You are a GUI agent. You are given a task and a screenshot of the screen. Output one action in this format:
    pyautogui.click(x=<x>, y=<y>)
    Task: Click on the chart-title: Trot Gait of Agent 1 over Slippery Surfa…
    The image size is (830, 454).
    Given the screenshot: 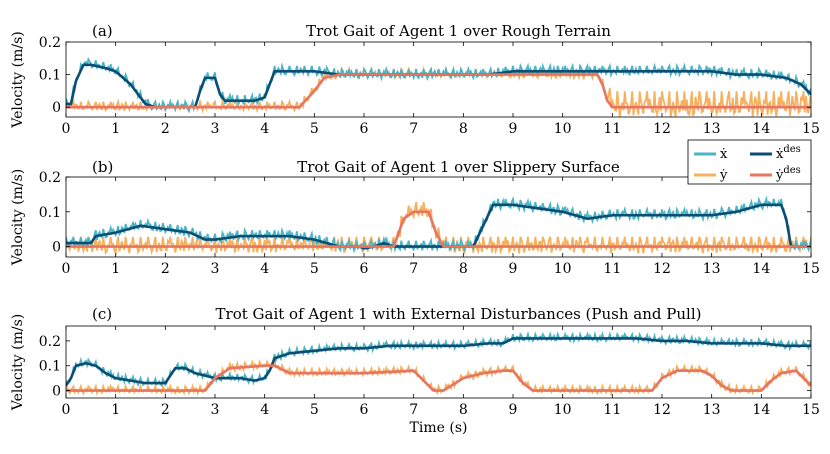 What is the action you would take?
    pyautogui.click(x=458, y=167)
    